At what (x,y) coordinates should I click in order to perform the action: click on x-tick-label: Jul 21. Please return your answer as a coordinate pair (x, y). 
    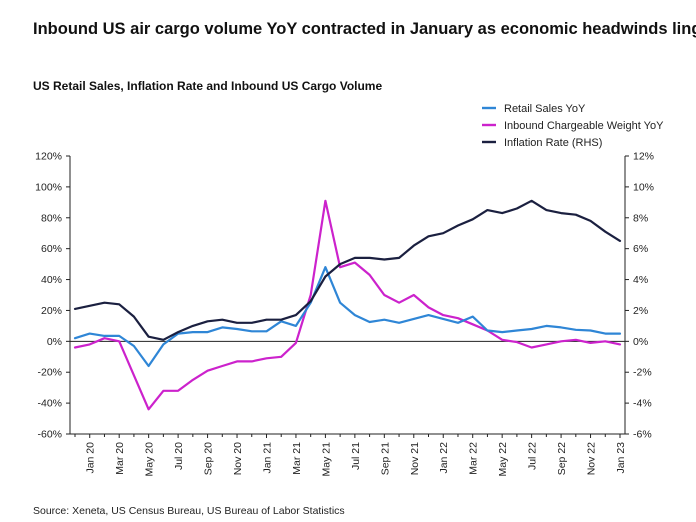
    Looking at the image, I should click on (356, 456).